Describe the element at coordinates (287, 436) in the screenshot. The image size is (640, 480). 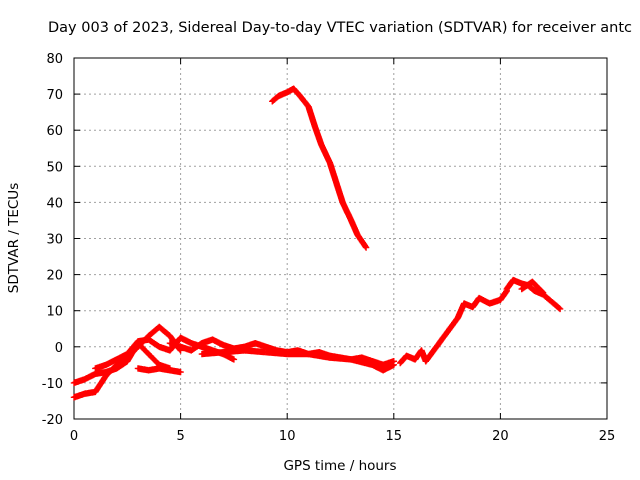
I see `x-tick-label: 10` at that location.